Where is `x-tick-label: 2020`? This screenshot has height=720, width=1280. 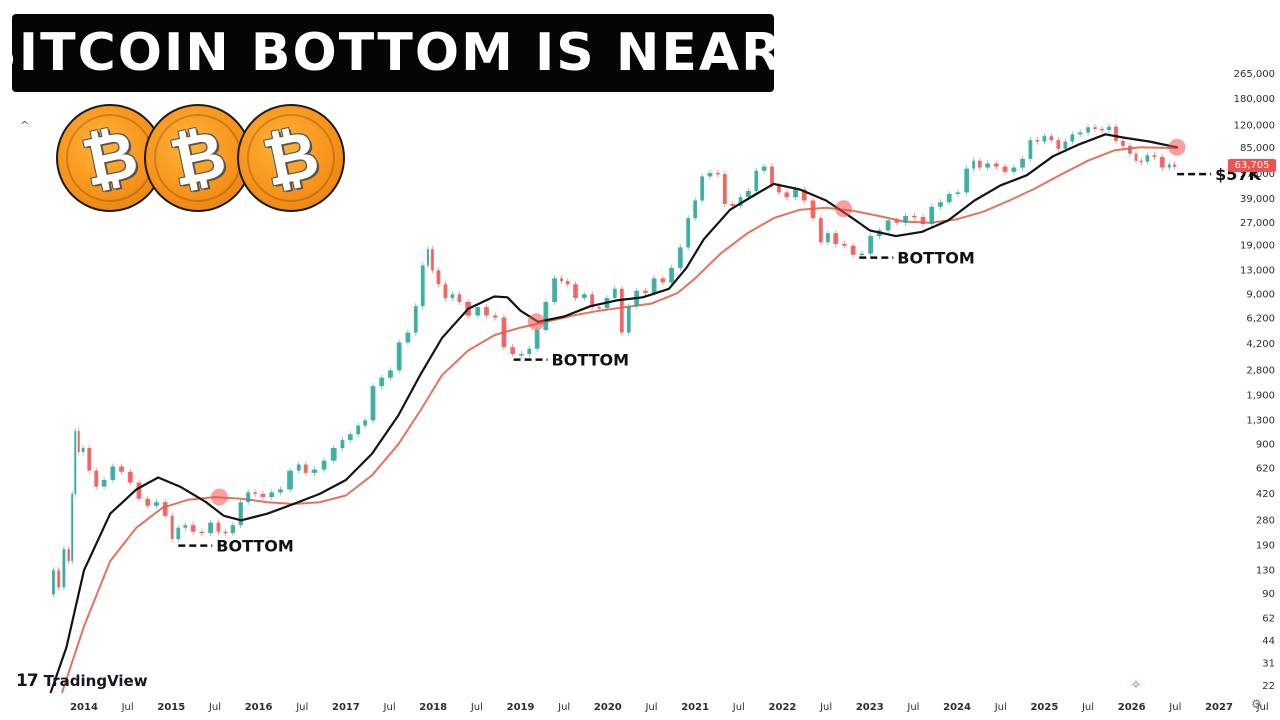
x-tick-label: 2020 is located at coordinates (608, 707).